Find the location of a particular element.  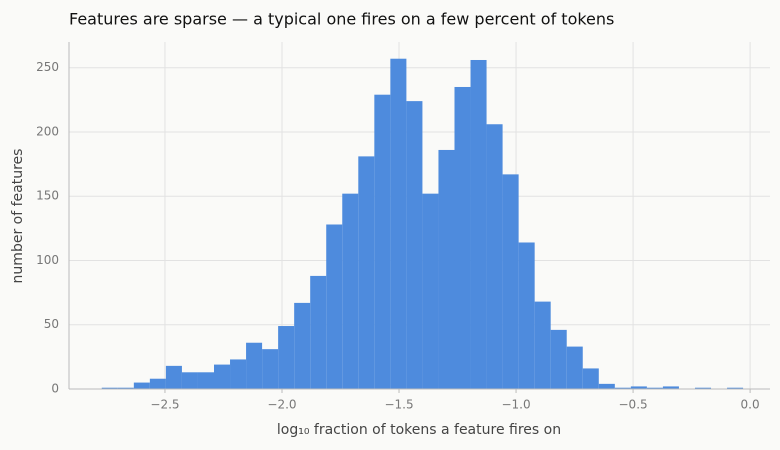

x-tick-label: −0.5 is located at coordinates (633, 405).